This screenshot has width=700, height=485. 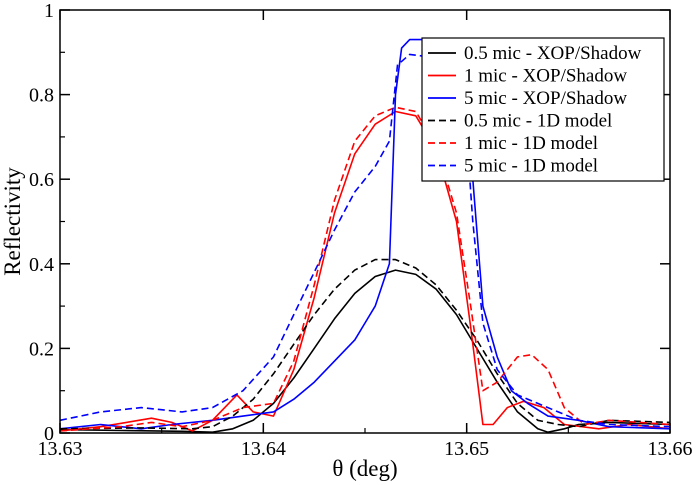 I want to click on y-tick-label: 0.2, so click(x=41, y=349).